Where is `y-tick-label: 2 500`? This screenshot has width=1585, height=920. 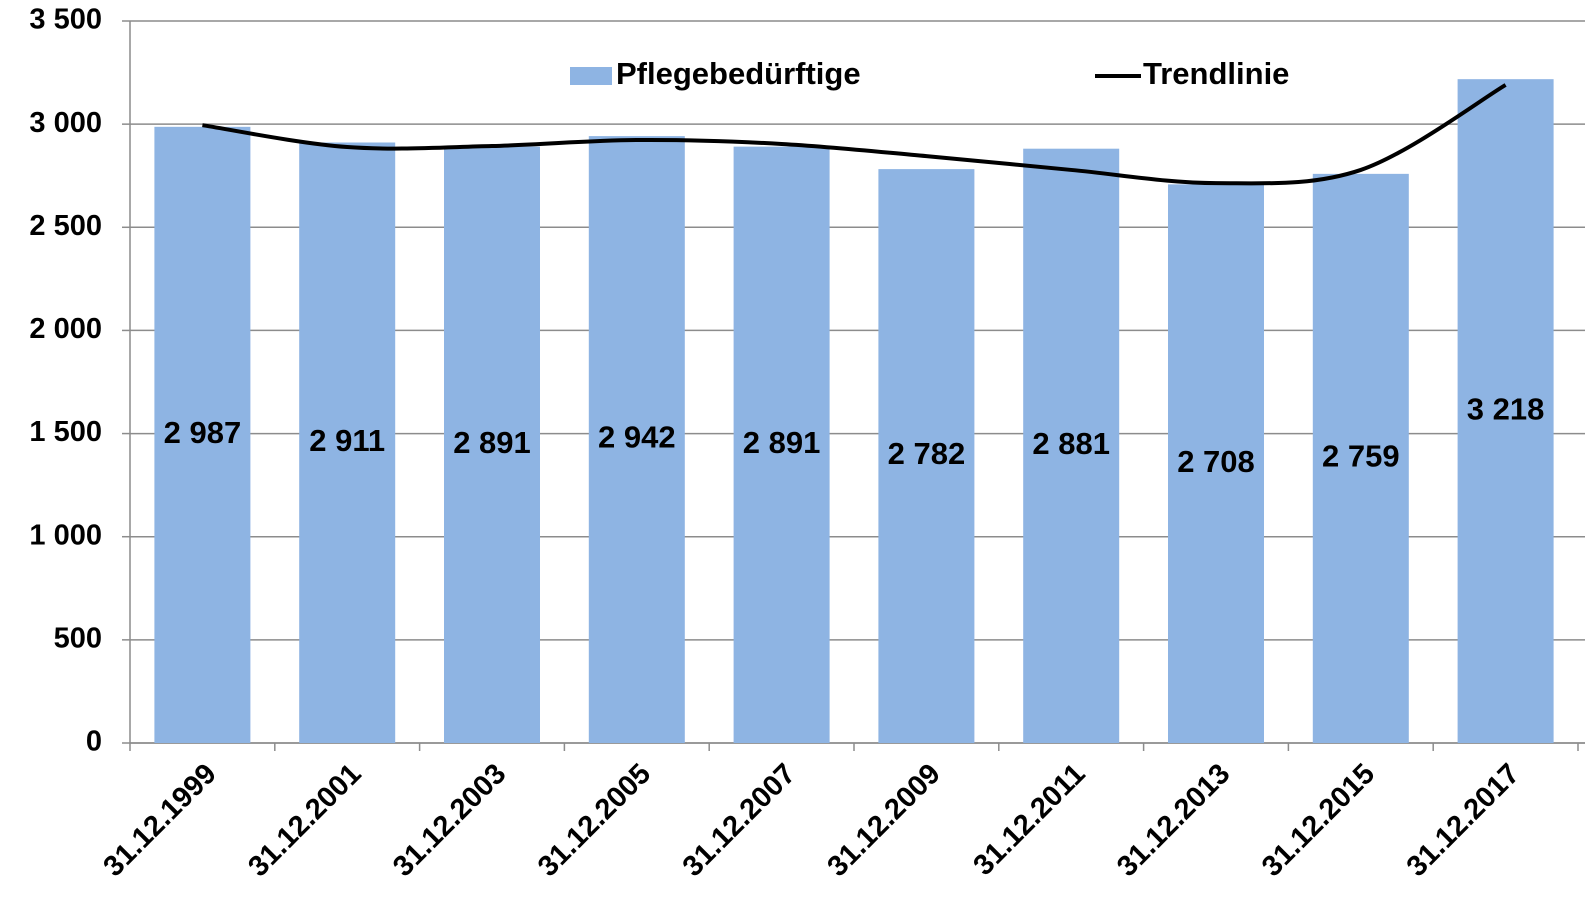 y-tick-label: 2 500 is located at coordinates (65, 226).